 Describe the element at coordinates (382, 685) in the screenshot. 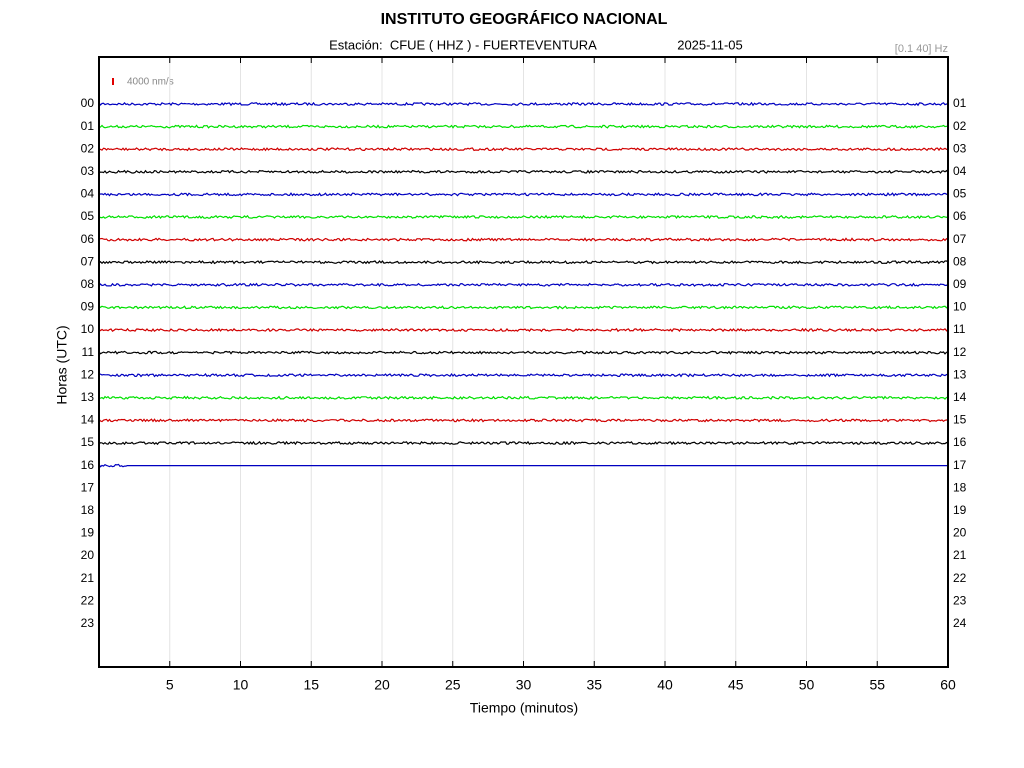

I see `x-tick-label: 20` at that location.